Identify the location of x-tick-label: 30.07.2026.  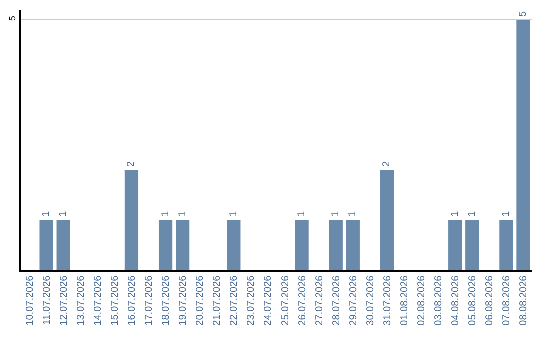
(370, 300).